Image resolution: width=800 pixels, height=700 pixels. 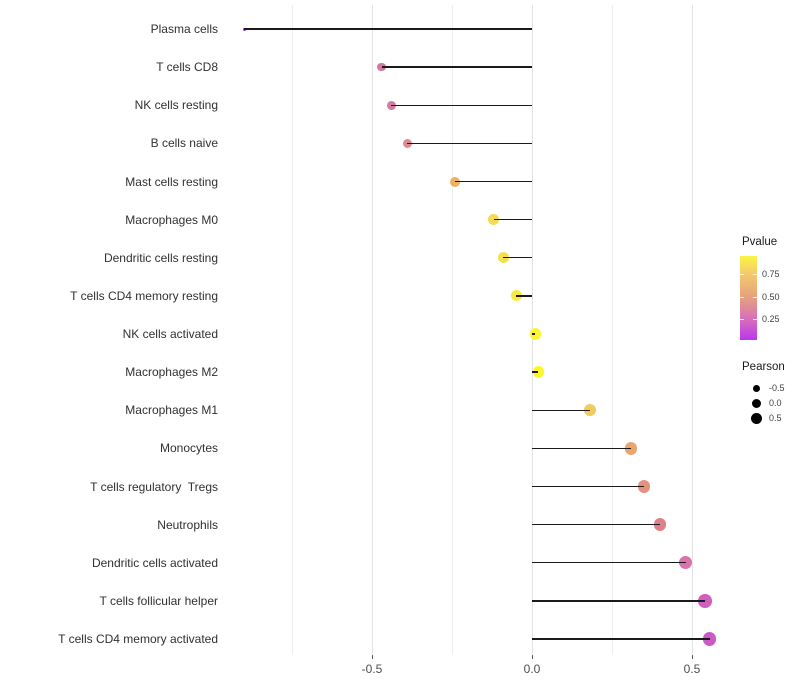 I want to click on category-label: T cells CD4 memory activated, so click(x=138, y=639).